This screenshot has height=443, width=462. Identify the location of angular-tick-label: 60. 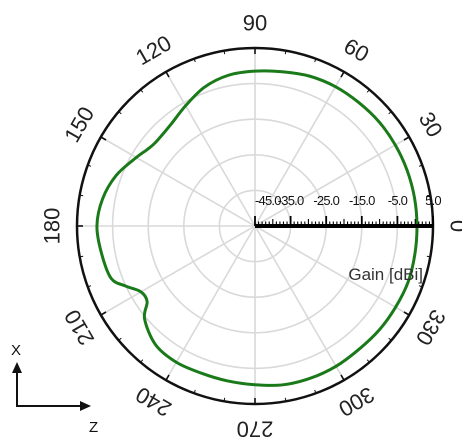
(357, 50).